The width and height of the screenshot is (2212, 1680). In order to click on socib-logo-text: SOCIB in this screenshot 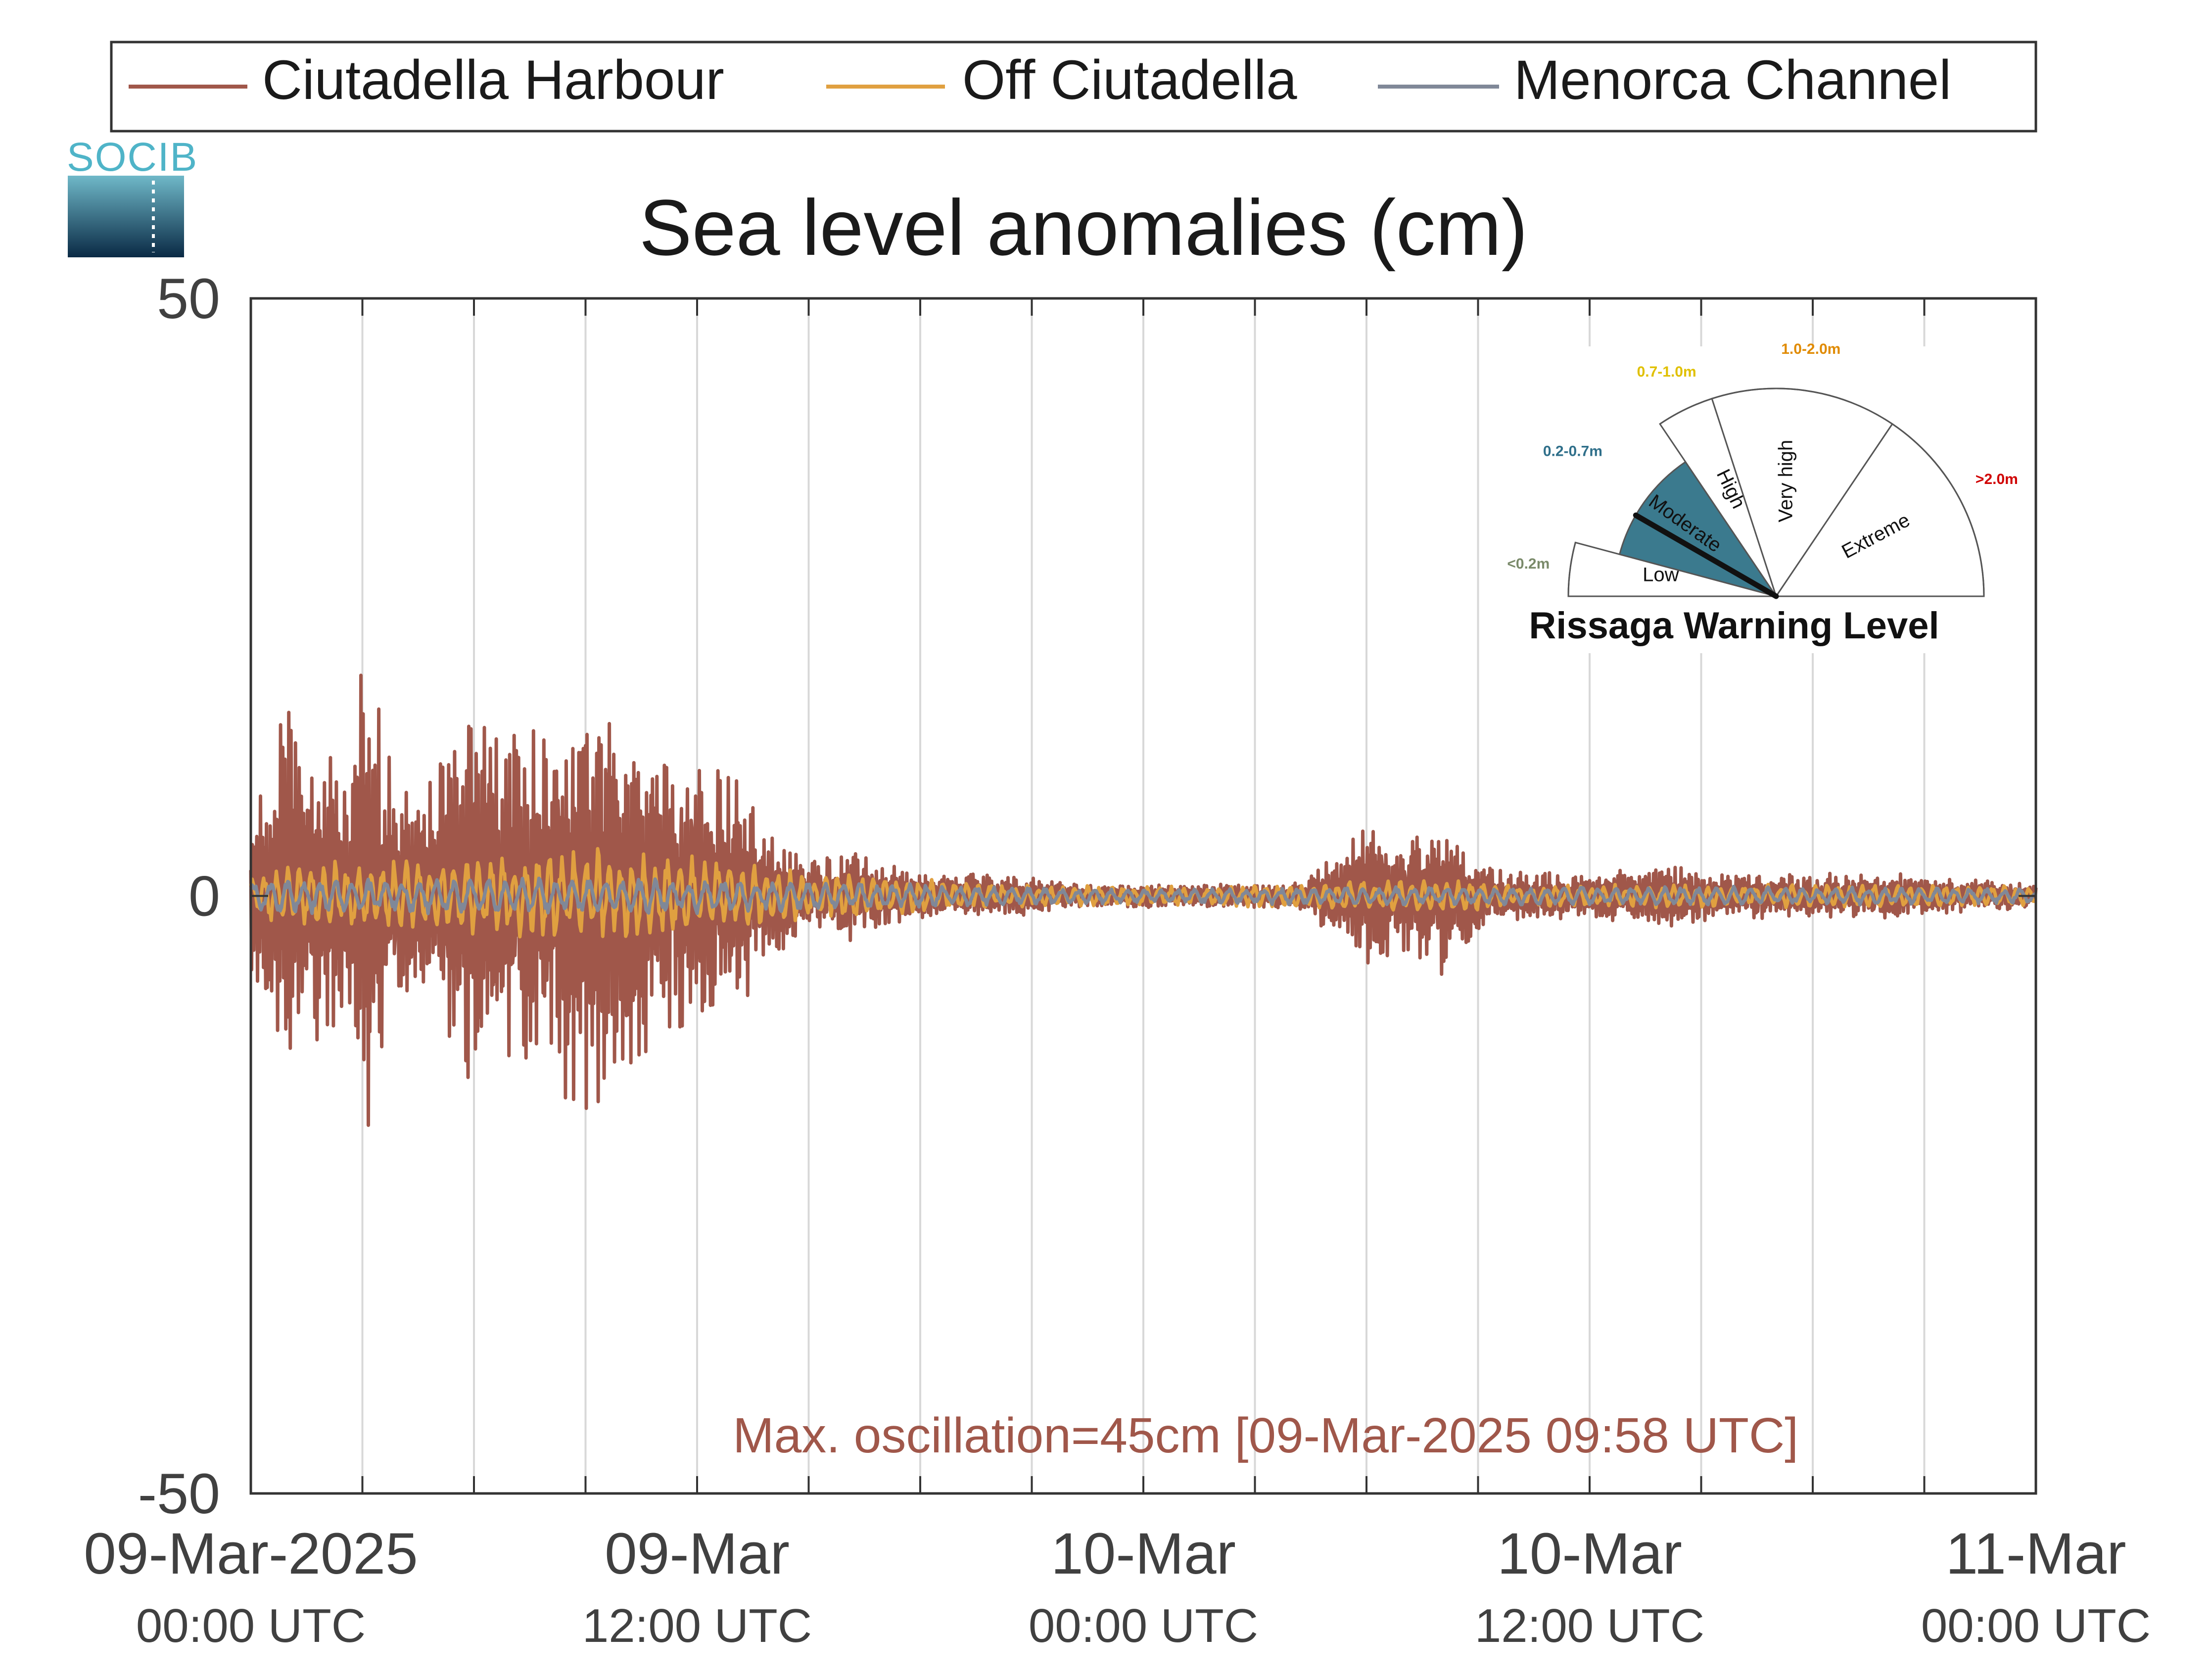, I will do `click(132, 157)`.